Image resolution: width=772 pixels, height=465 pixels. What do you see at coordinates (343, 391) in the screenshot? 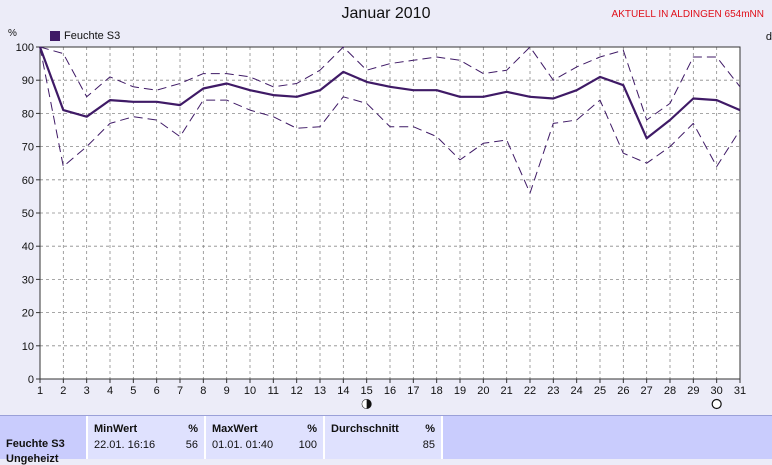
I see `x-tick-label: 14` at bounding box center [343, 391].